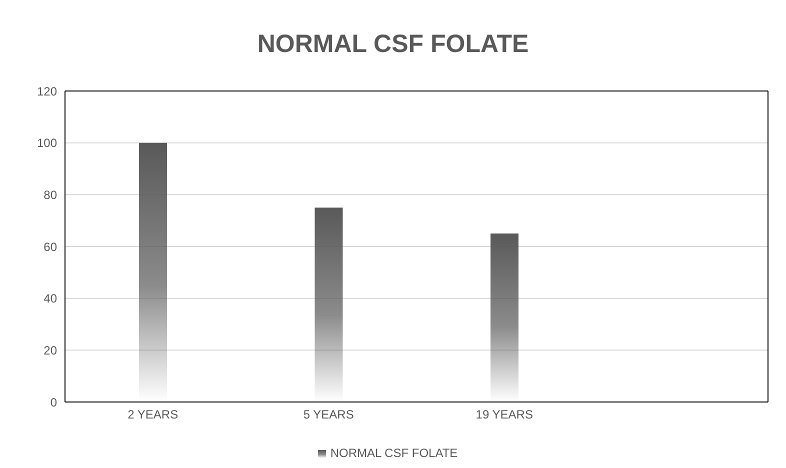 The width and height of the screenshot is (786, 468). Describe the element at coordinates (51, 350) in the screenshot. I see `y-tick-label: 20` at that location.